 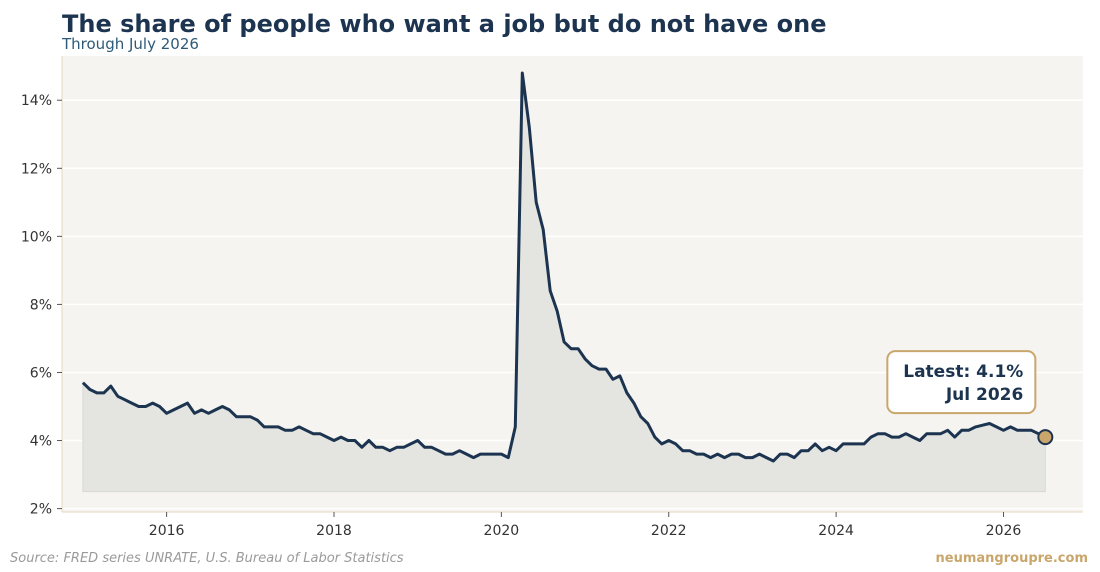 I want to click on y-tick-label: 2%, so click(x=41, y=510).